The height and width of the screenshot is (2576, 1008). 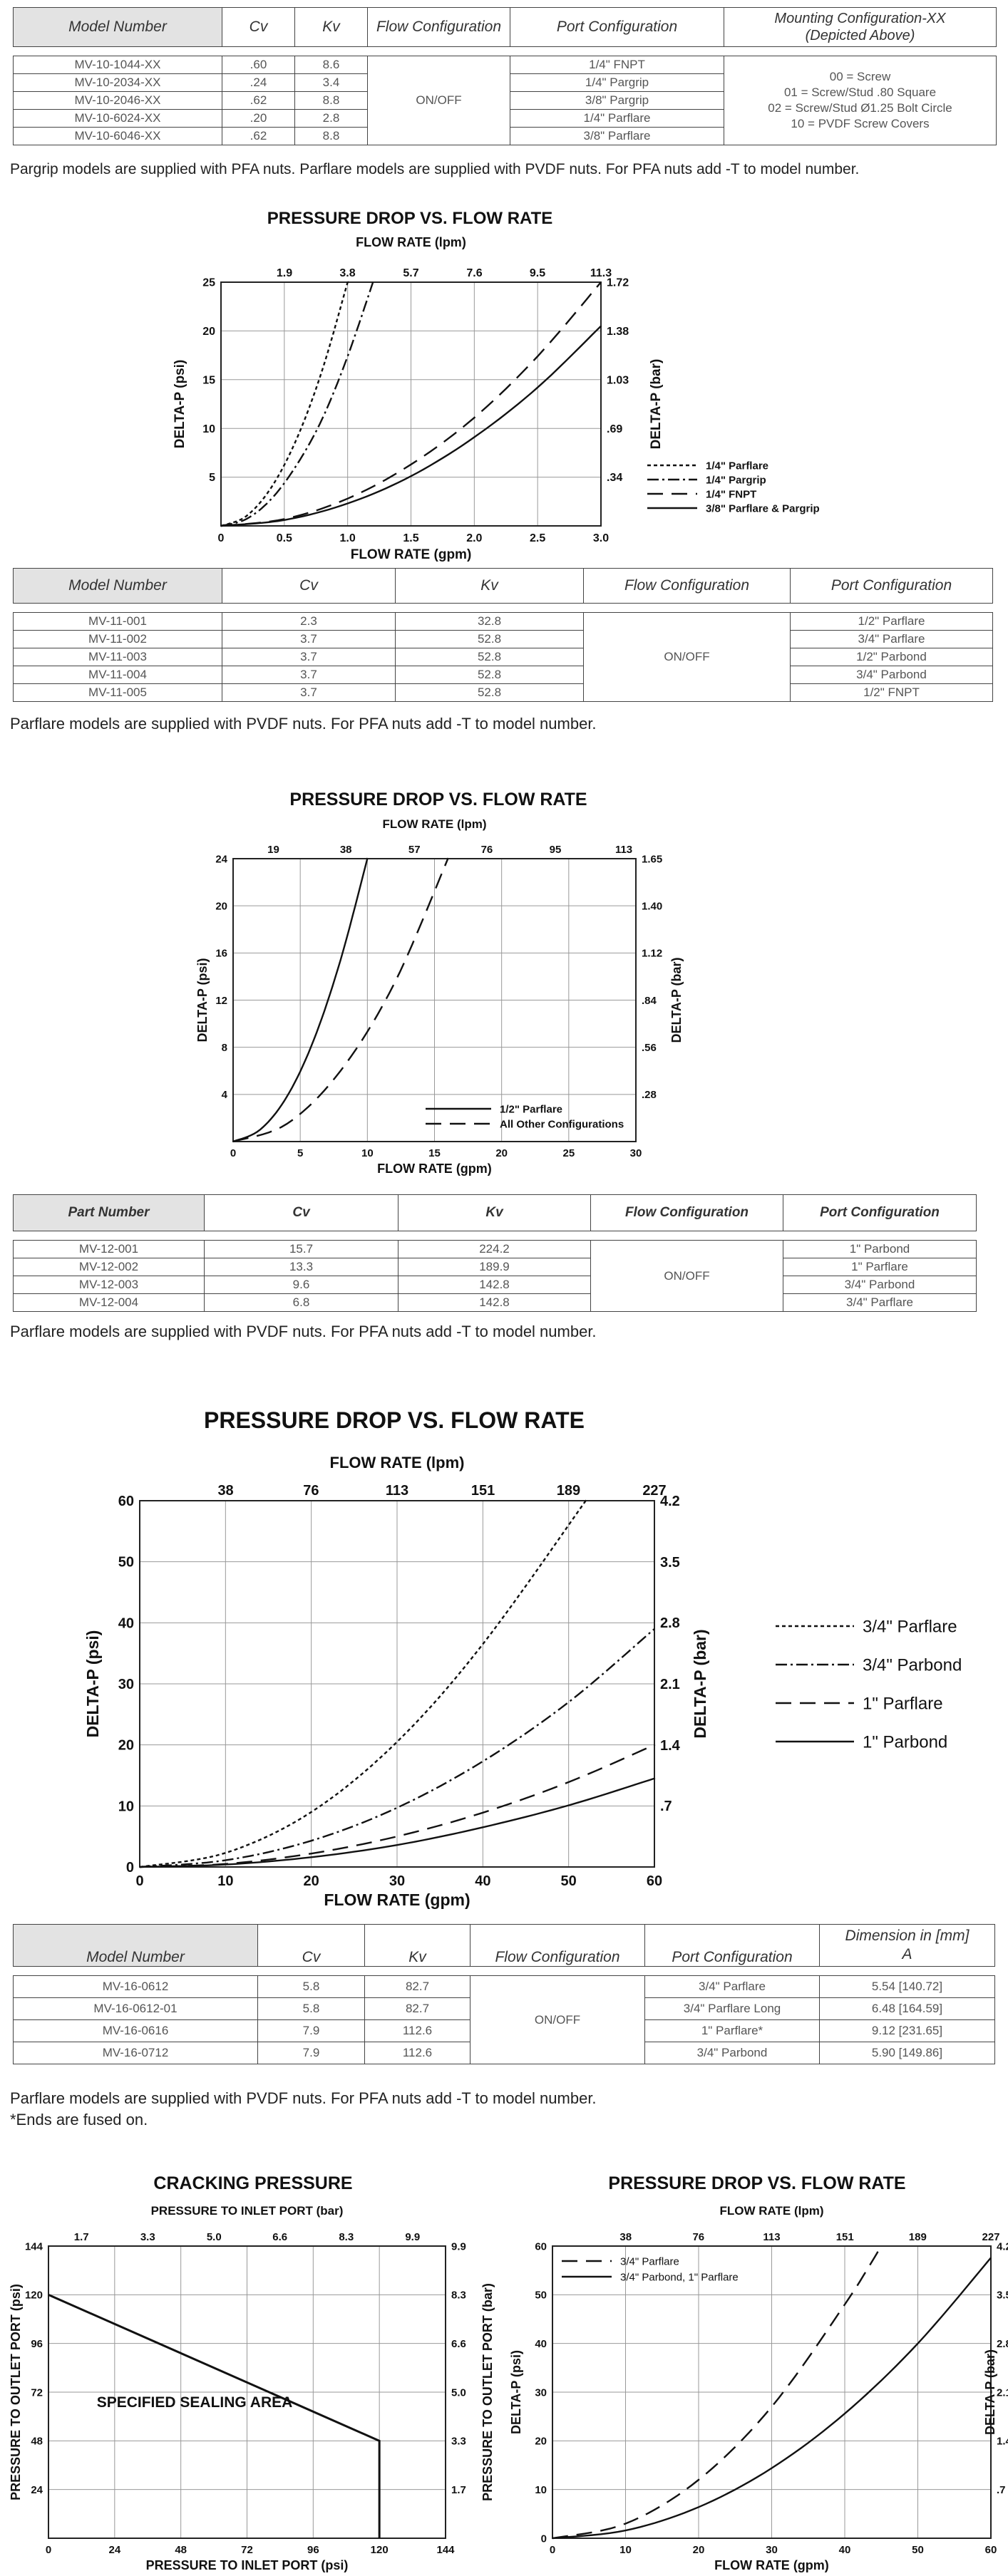 What do you see at coordinates (412, 2237) in the screenshot?
I see `x2-tick-label: 9.9` at bounding box center [412, 2237].